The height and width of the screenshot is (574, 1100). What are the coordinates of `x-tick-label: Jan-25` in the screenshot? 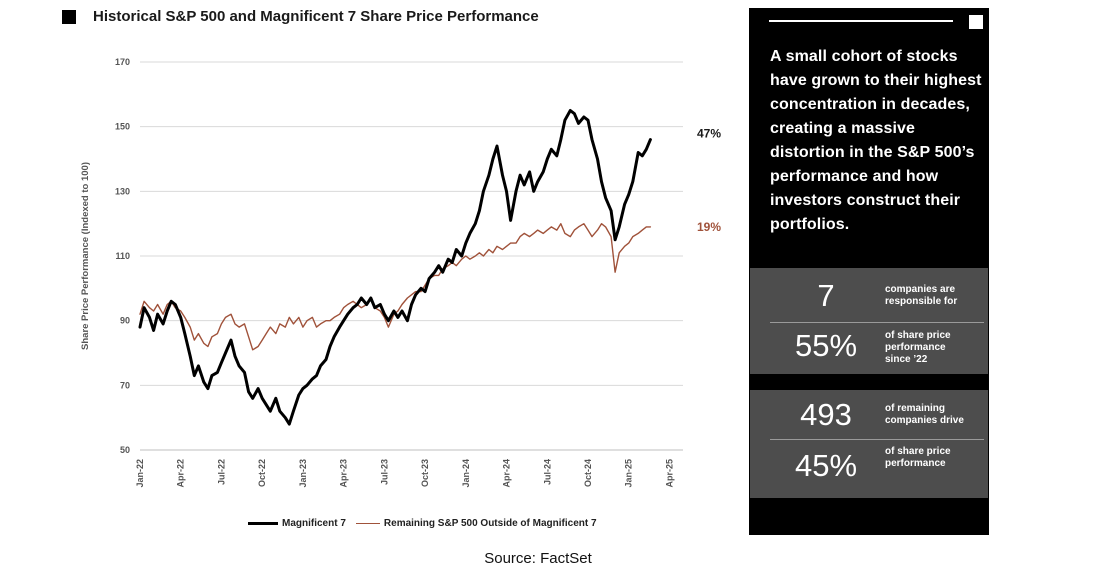 It's located at (629, 473).